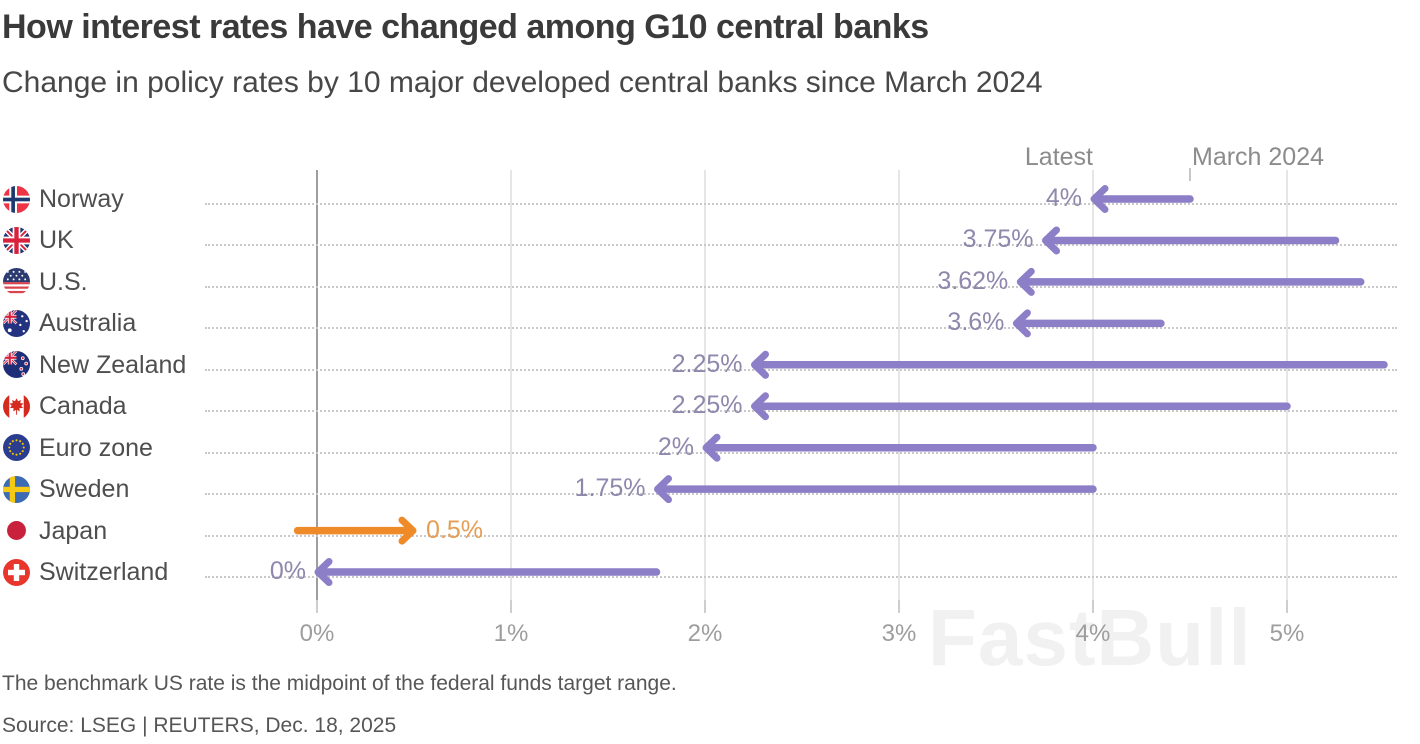  Describe the element at coordinates (1191, 240) in the screenshot. I see `change-arrow-uk` at that location.